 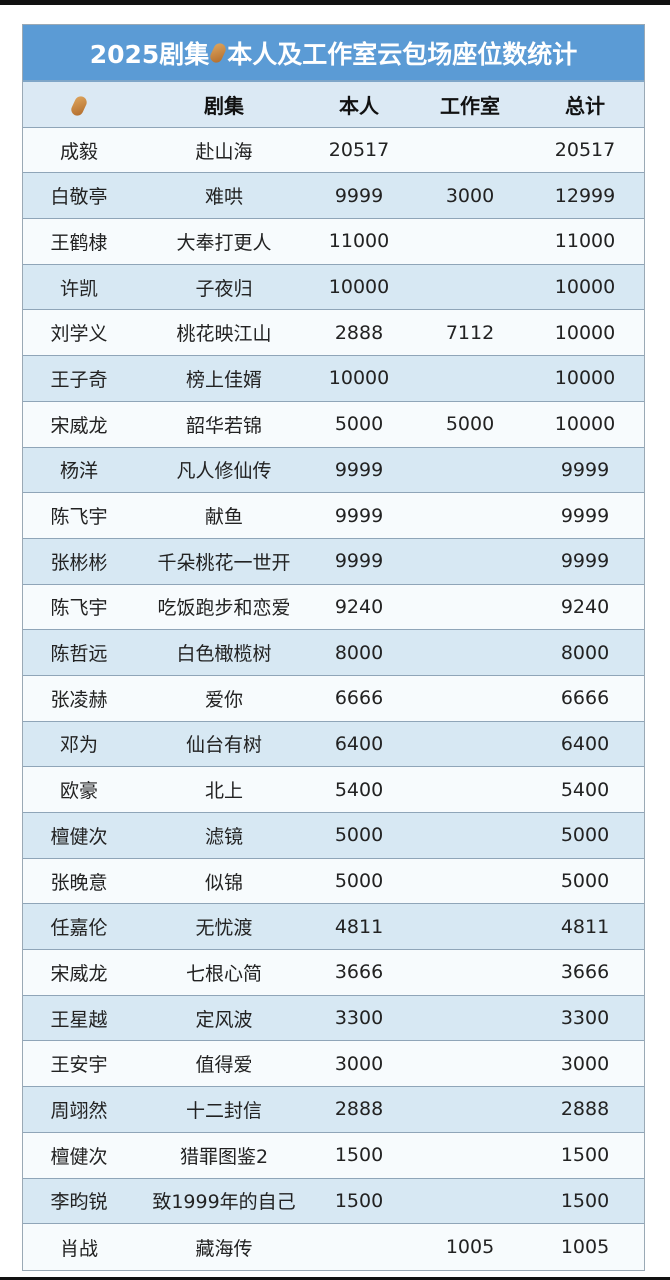 I want to click on cell-name: 周翊然, so click(x=79, y=1110).